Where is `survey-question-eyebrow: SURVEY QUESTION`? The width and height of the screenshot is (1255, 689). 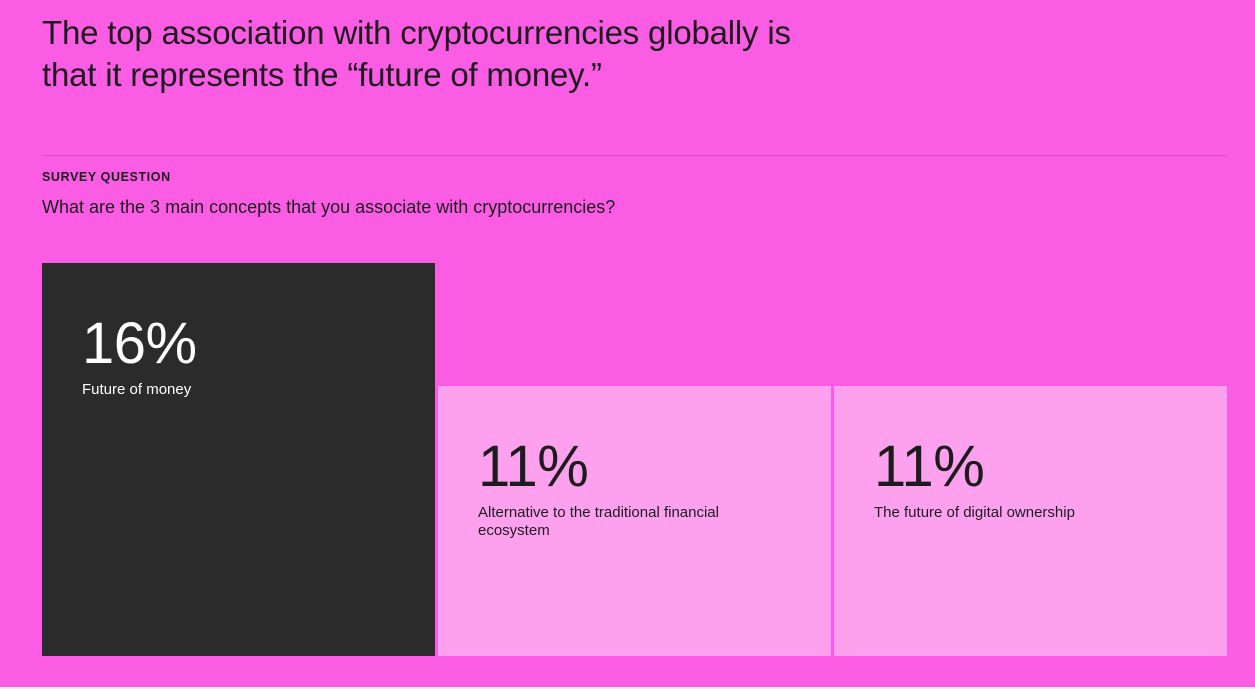
survey-question-eyebrow: SURVEY QUESTION is located at coordinates (106, 177).